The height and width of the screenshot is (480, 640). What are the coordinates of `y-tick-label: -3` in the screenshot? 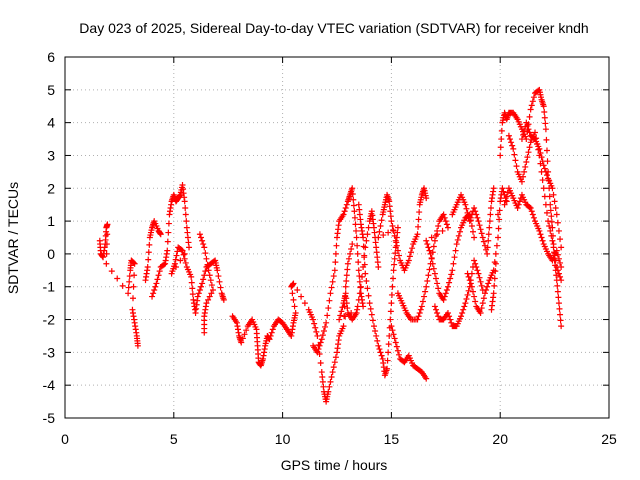 It's located at (49, 352).